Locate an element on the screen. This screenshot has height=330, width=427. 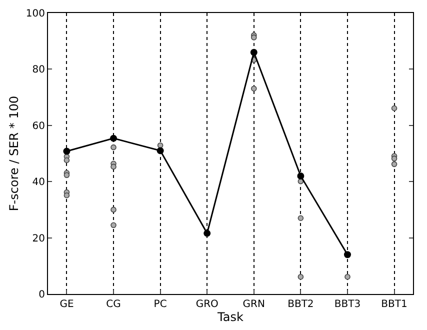
y-axis-title: F-score / SER * 100 is located at coordinates (14, 154).